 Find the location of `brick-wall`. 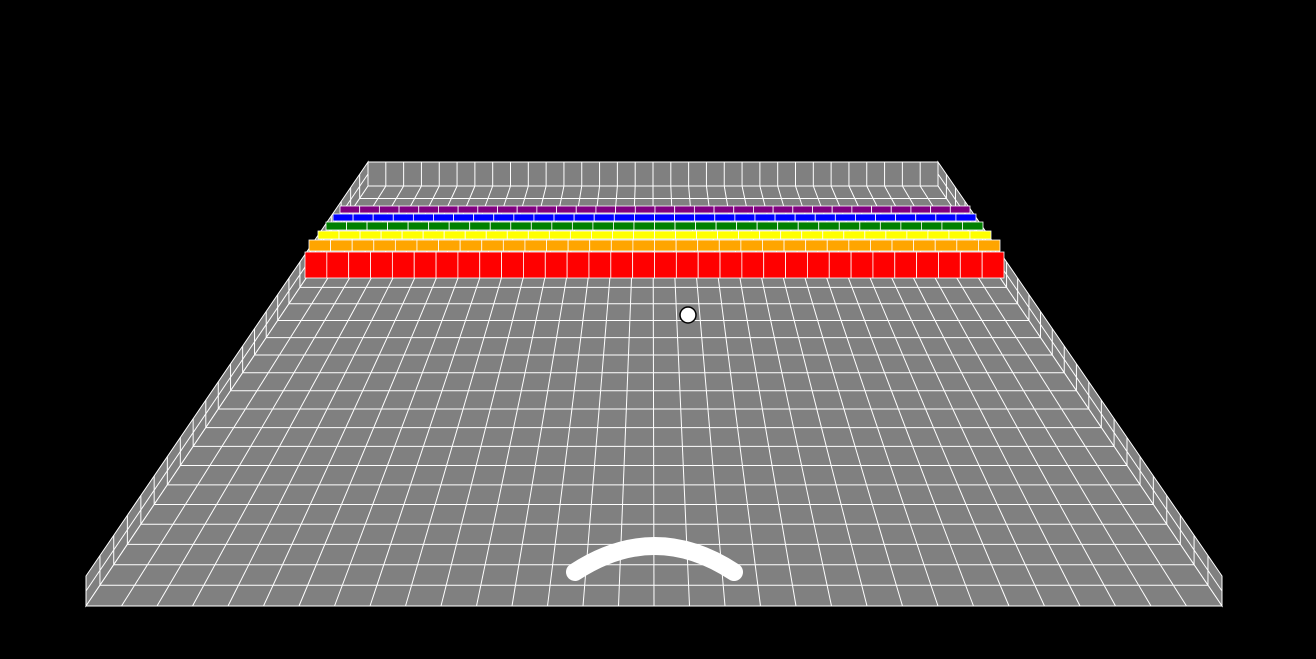

brick-wall is located at coordinates (654, 242).